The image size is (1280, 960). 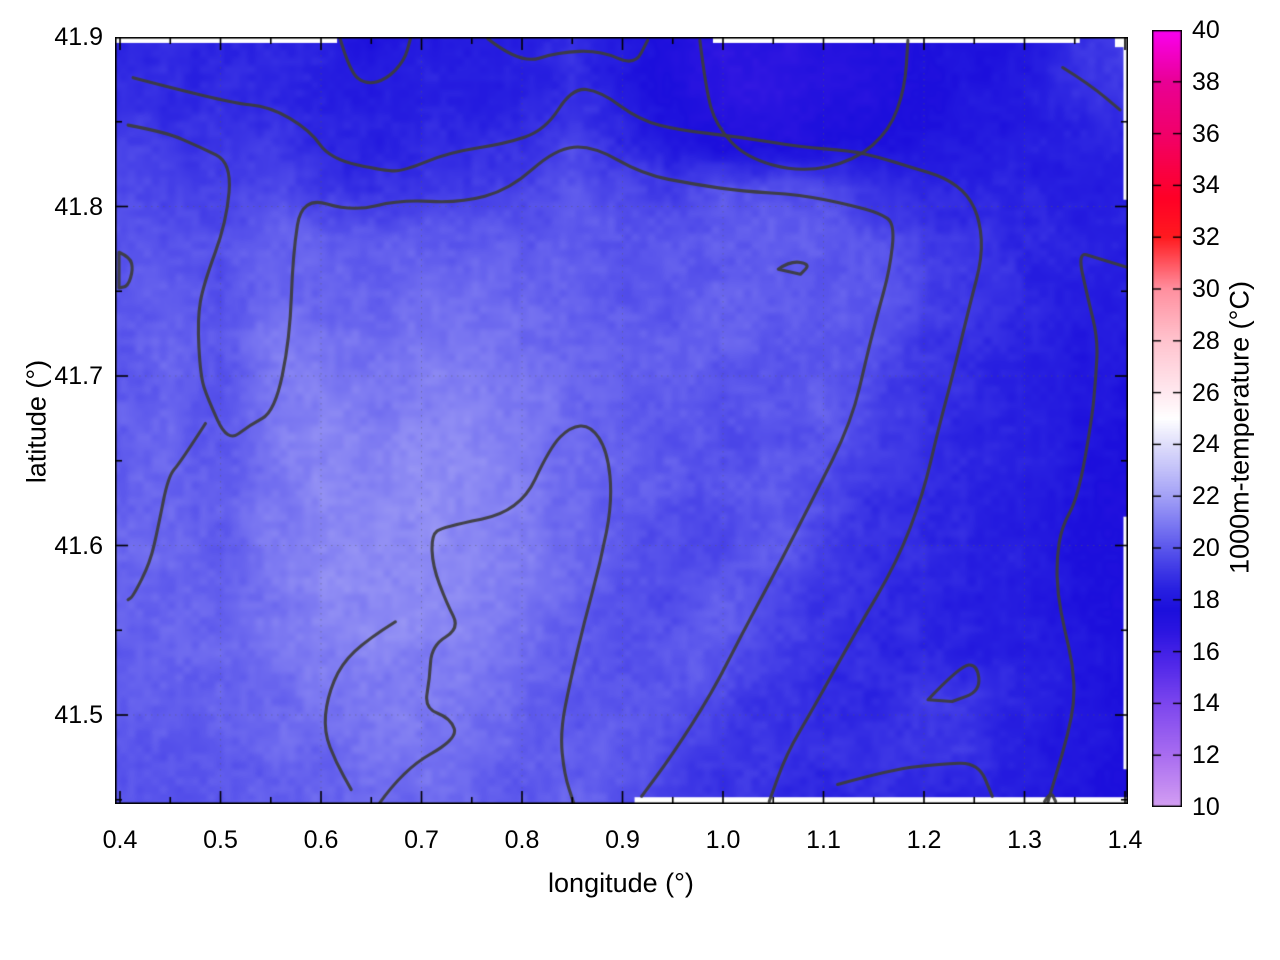 What do you see at coordinates (522, 840) in the screenshot?
I see `x-tick-label: 0.8` at bounding box center [522, 840].